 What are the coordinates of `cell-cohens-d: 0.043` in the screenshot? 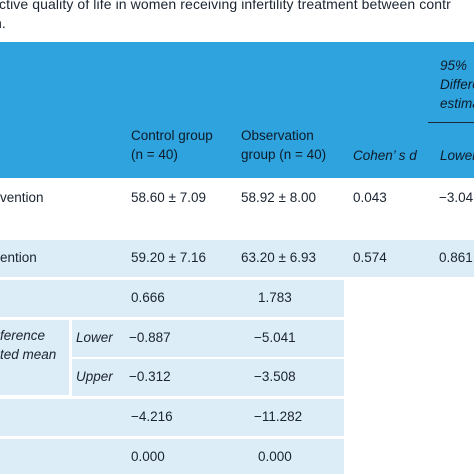 It's located at (370, 197).